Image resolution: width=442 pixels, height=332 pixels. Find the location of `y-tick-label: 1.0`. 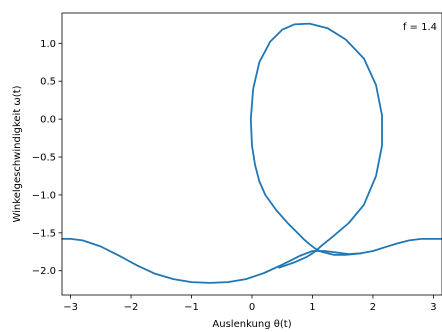

y-tick-label: 1.0 is located at coordinates (48, 44).